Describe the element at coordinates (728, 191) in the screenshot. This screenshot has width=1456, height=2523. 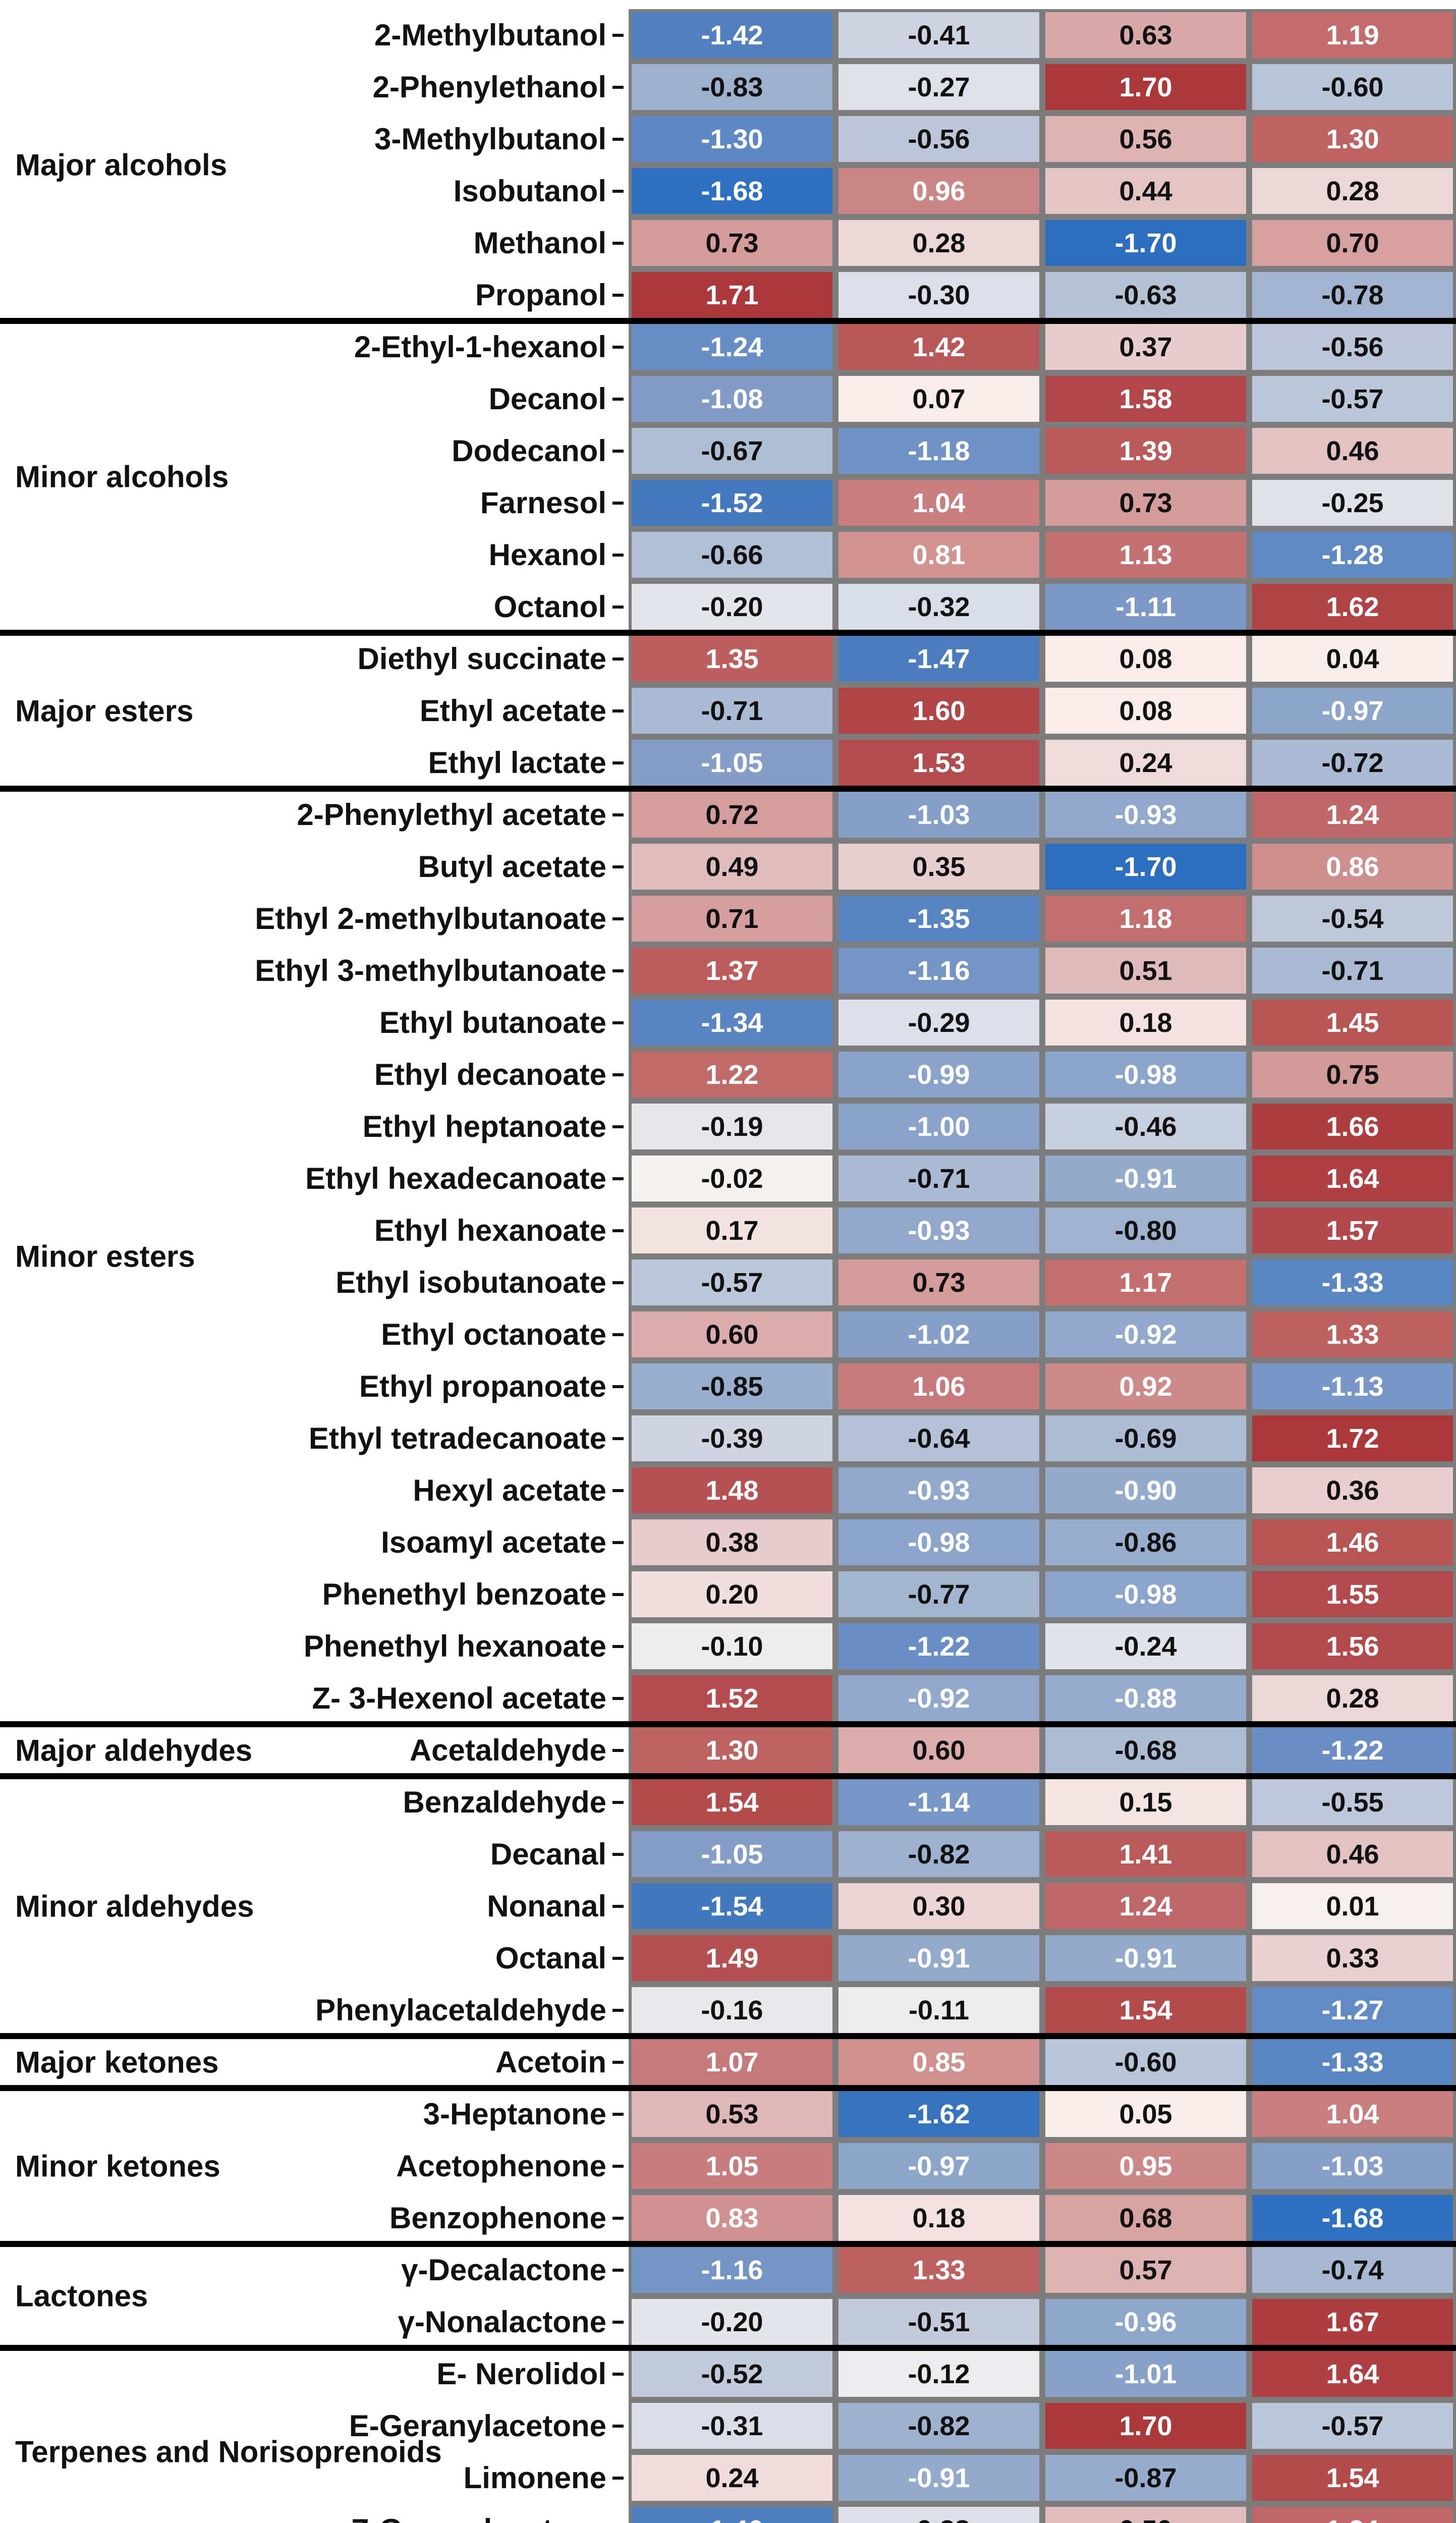
I see `heatmap-row-isobutanol: Isobutanol -1.68 0.96 0.44 0.28` at that location.